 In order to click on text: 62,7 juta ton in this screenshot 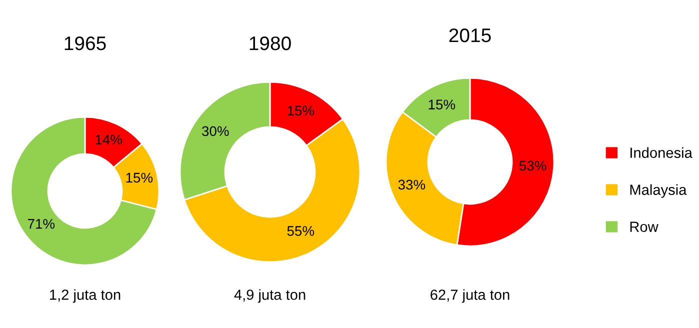, I will do `click(470, 296)`.